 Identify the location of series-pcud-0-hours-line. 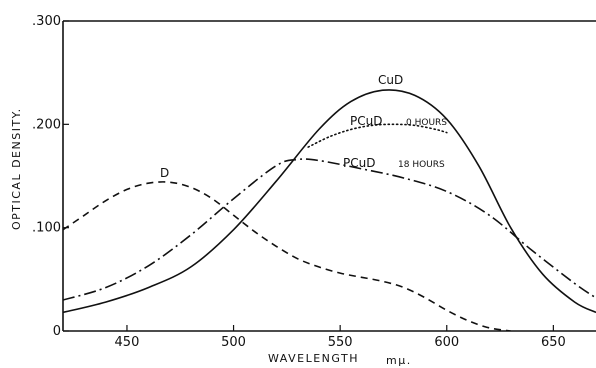
(377, 135).